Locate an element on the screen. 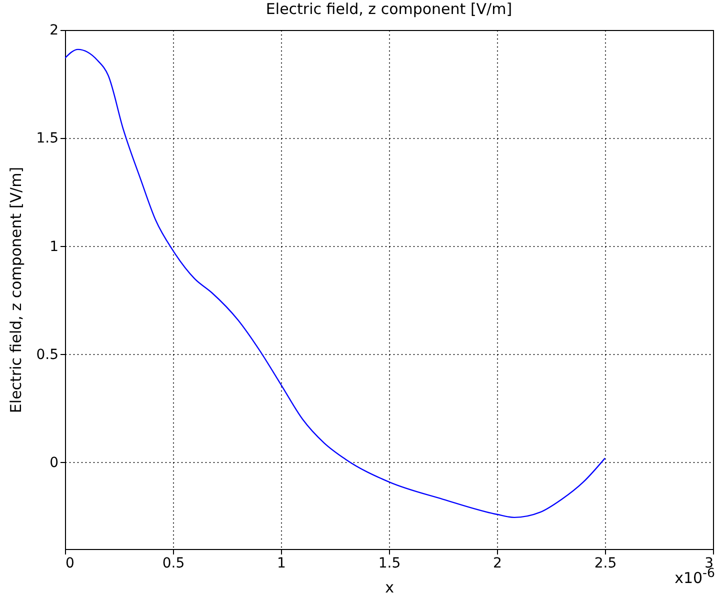  x-tick-label: 0 is located at coordinates (70, 564).